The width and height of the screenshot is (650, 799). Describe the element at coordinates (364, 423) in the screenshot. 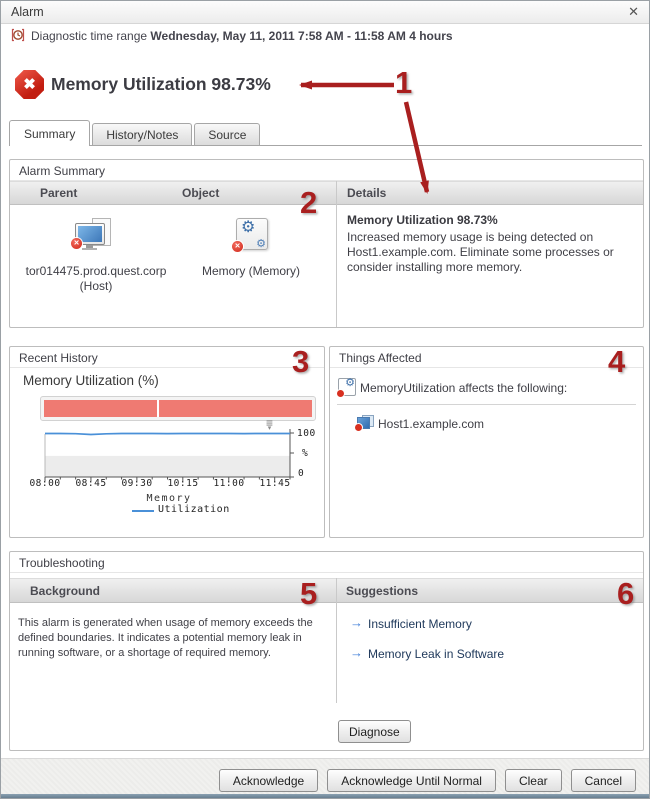

I see `affected-host-icon` at that location.